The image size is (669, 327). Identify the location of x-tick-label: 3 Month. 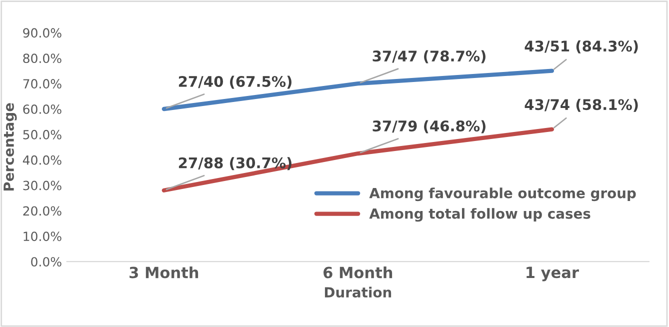
(164, 272).